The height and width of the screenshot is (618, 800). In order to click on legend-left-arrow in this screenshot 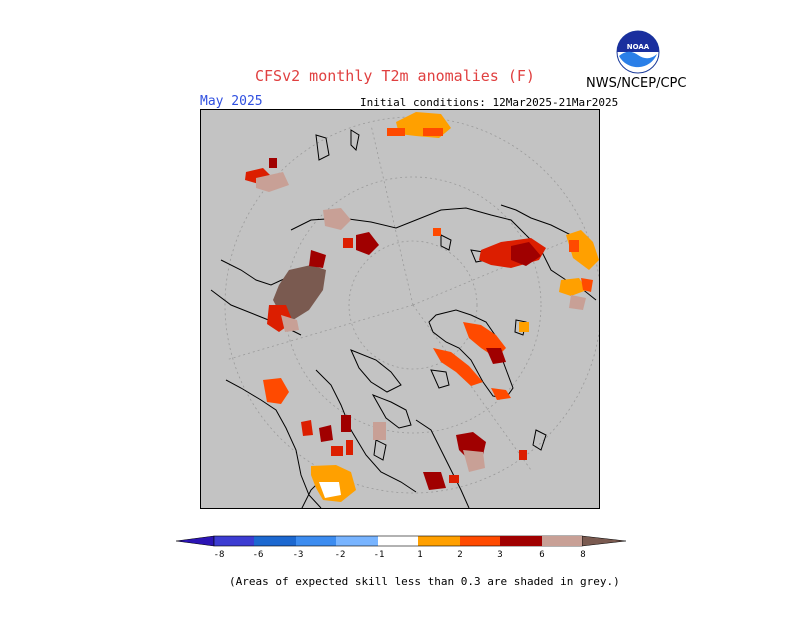, I will do `click(195, 541)`.